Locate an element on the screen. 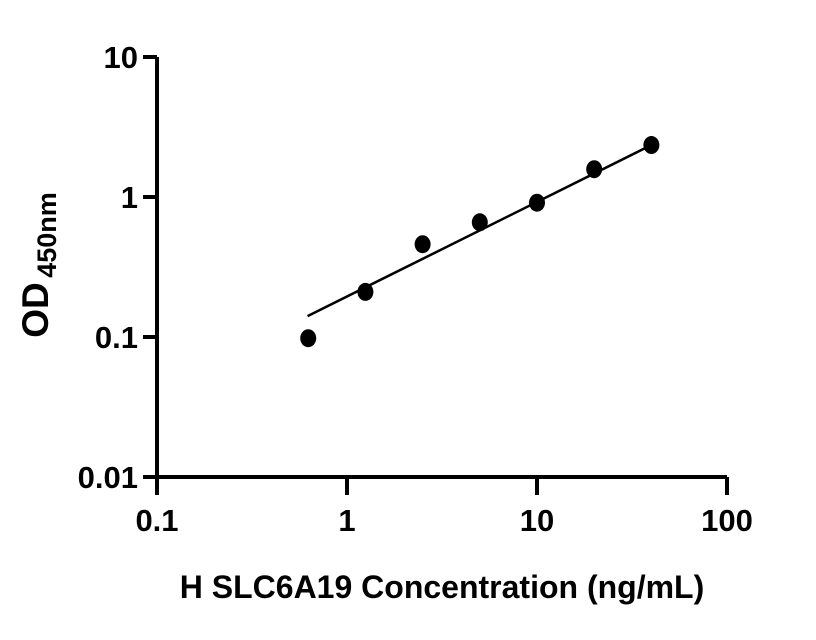 This screenshot has width=816, height=640. x-tick-label: 1 is located at coordinates (346, 520).